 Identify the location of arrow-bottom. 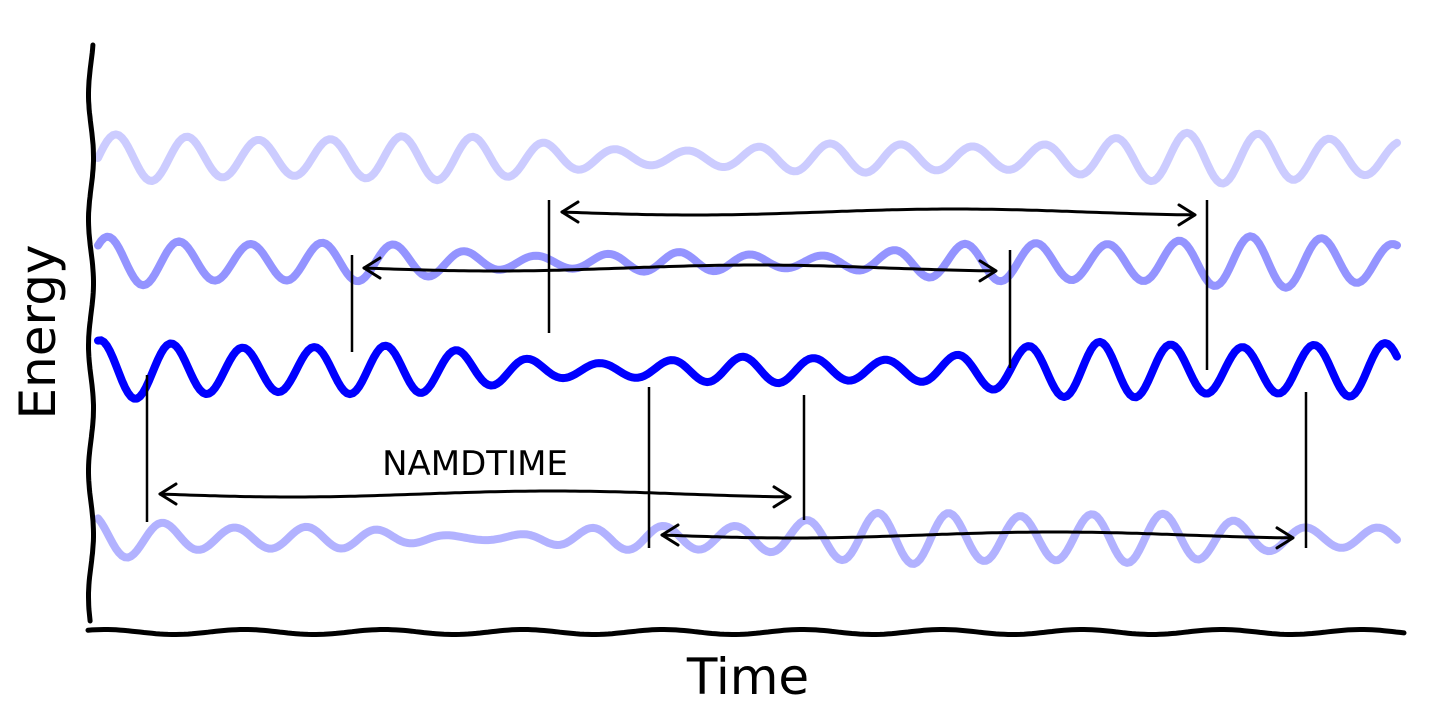
(977, 536).